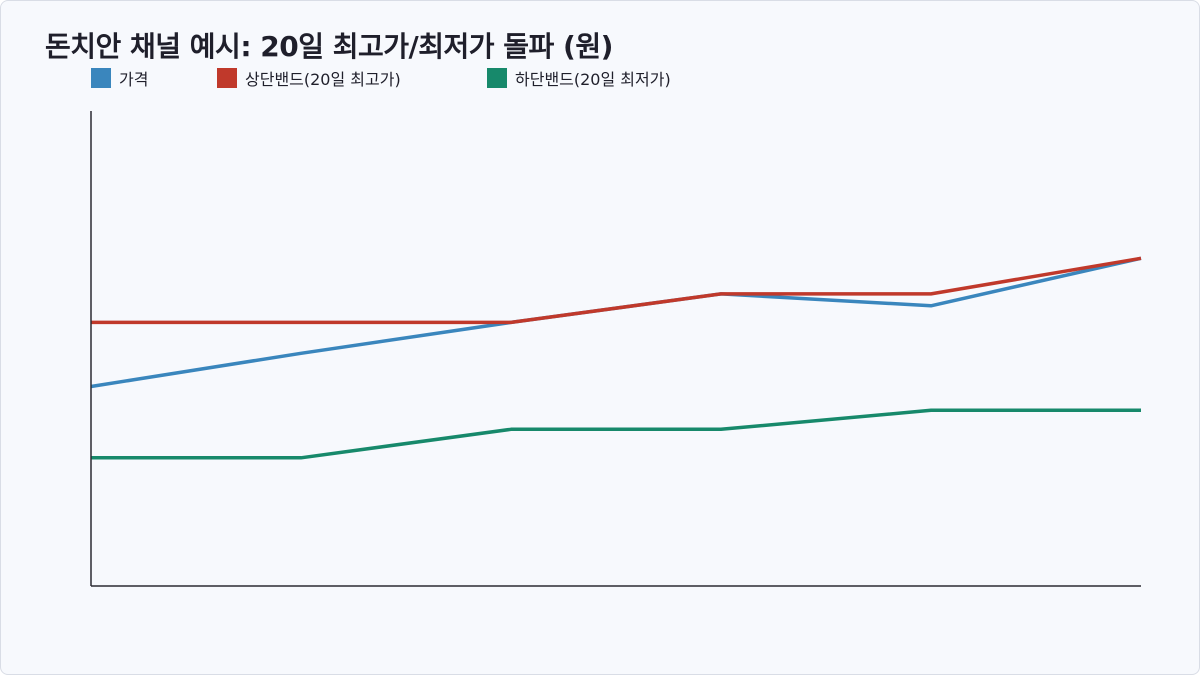 This screenshot has height=675, width=1200. I want to click on legend-label-upper-band: 상단밴드(20일 최고가), so click(323, 79).